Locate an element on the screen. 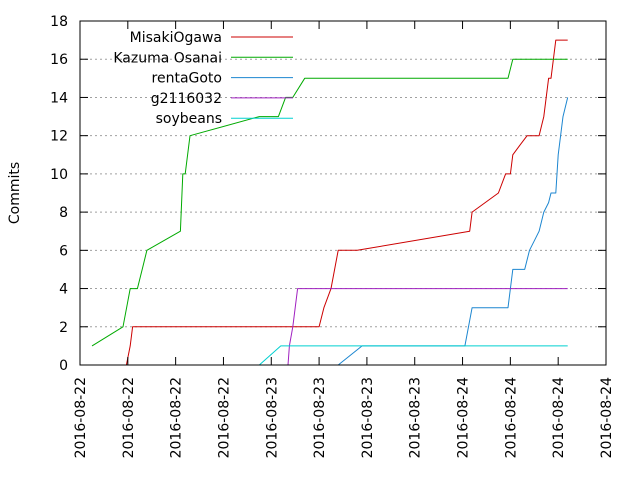 Image resolution: width=640 pixels, height=480 pixels. series-line-g2116032 is located at coordinates (427, 327).